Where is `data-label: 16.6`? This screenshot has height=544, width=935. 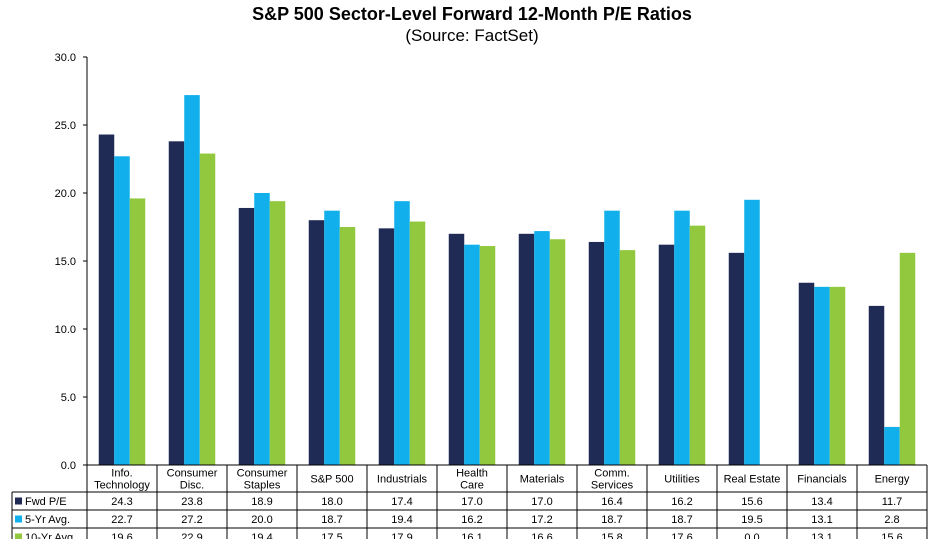 data-label: 16.6 is located at coordinates (541, 535).